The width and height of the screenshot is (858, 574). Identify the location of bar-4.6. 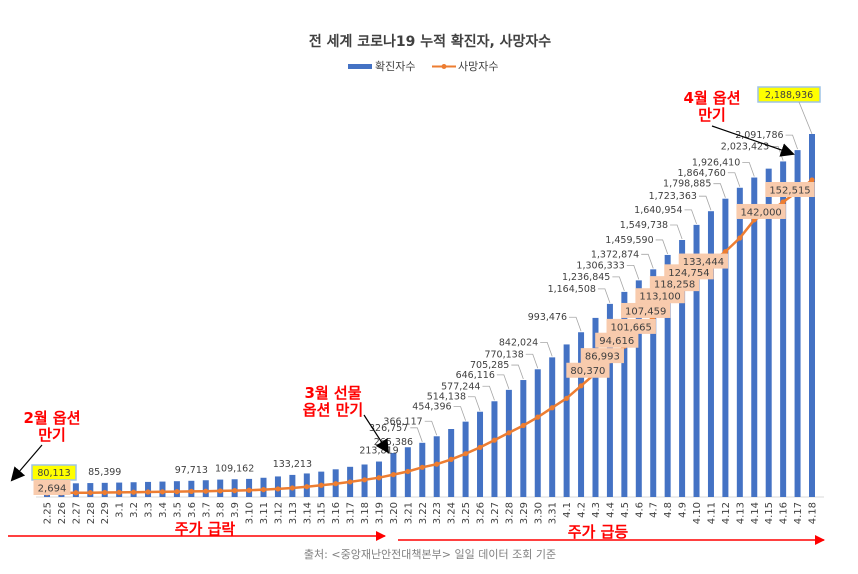
(638, 388).